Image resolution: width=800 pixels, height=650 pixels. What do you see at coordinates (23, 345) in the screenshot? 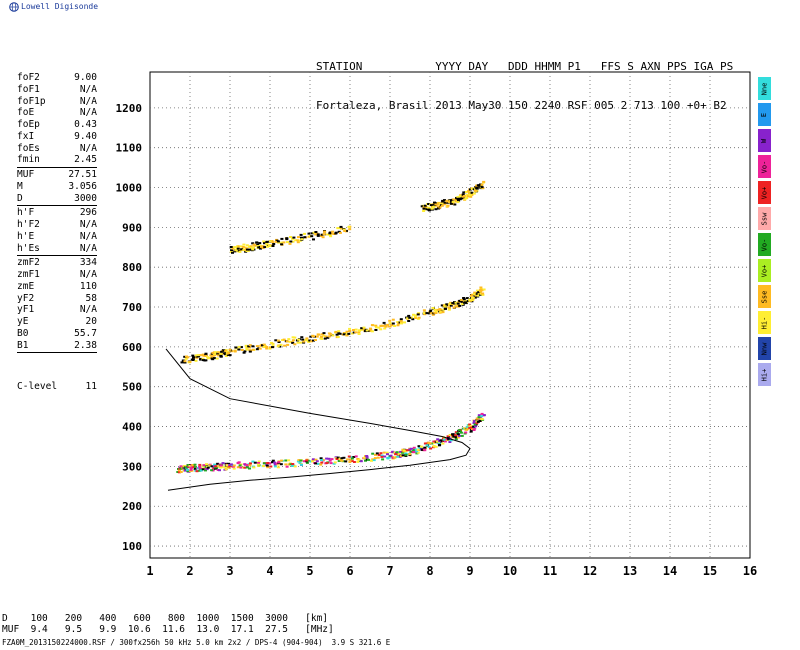
I see `param-label: B1` at bounding box center [23, 345].